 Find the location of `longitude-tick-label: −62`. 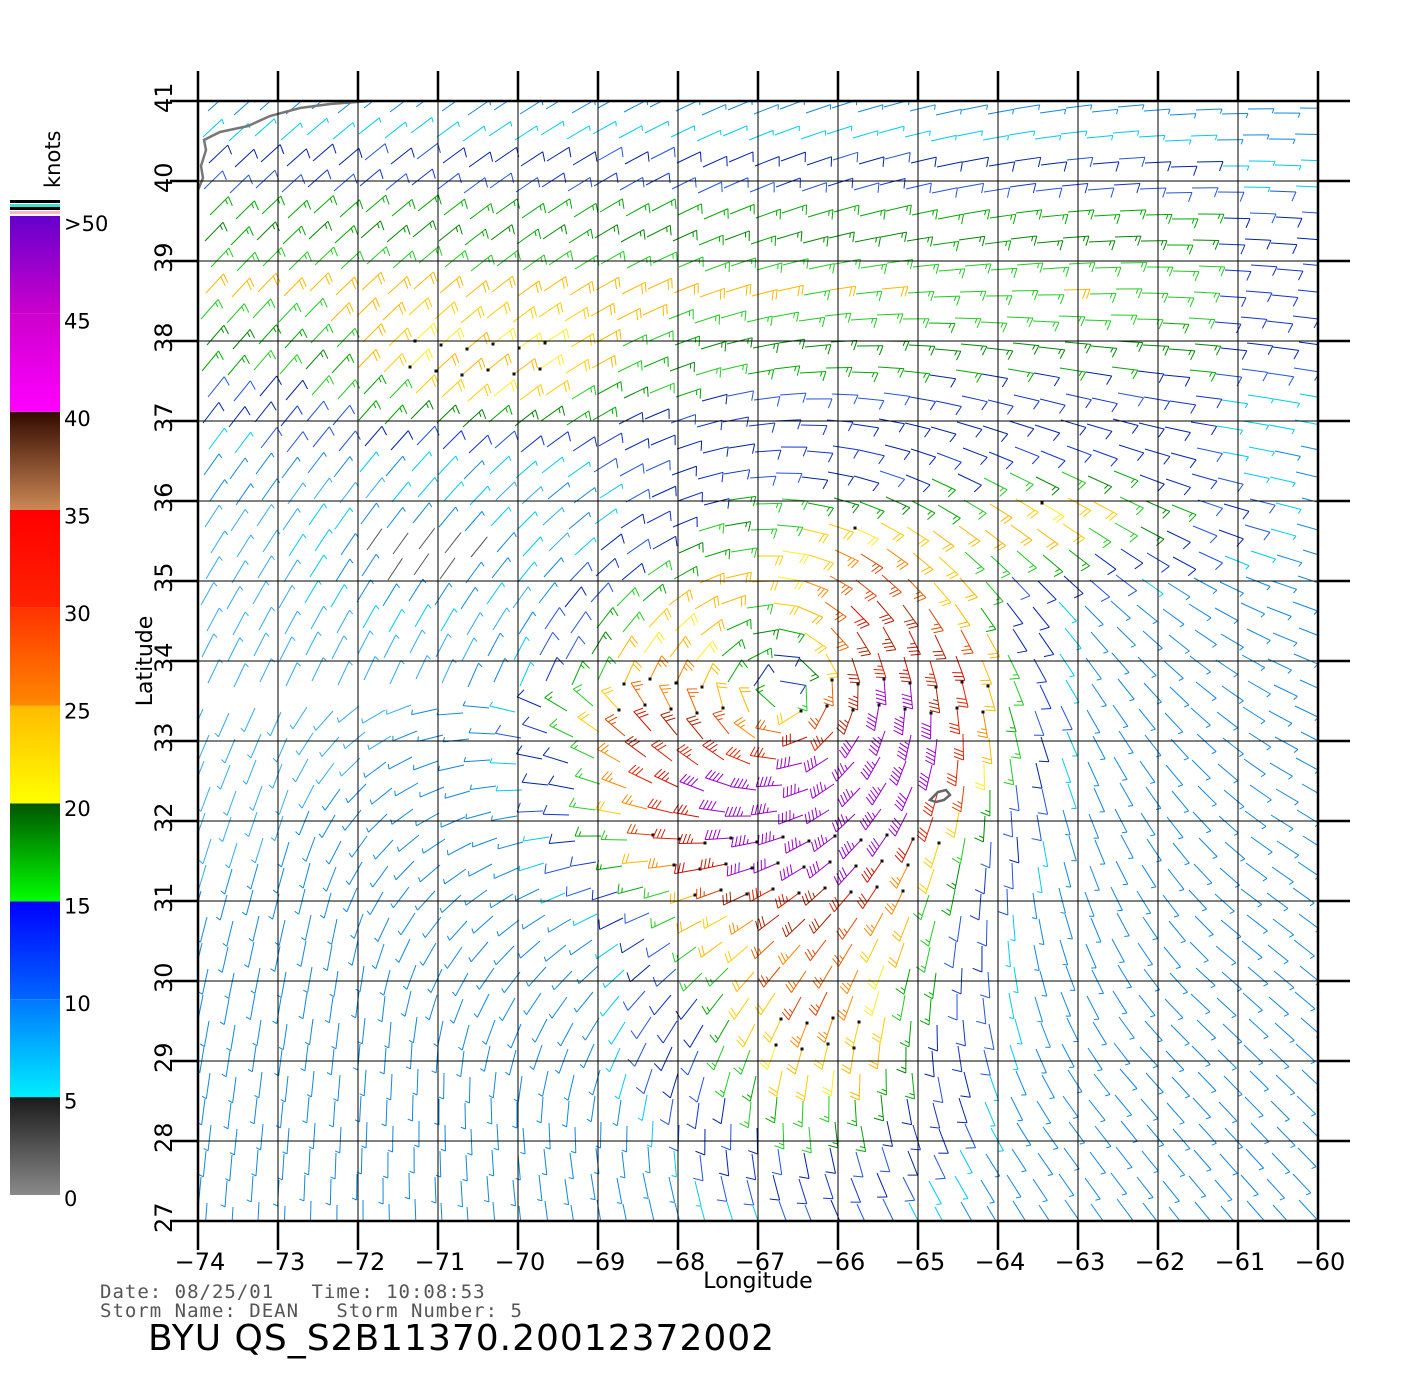

longitude-tick-label: −62 is located at coordinates (1160, 1262).